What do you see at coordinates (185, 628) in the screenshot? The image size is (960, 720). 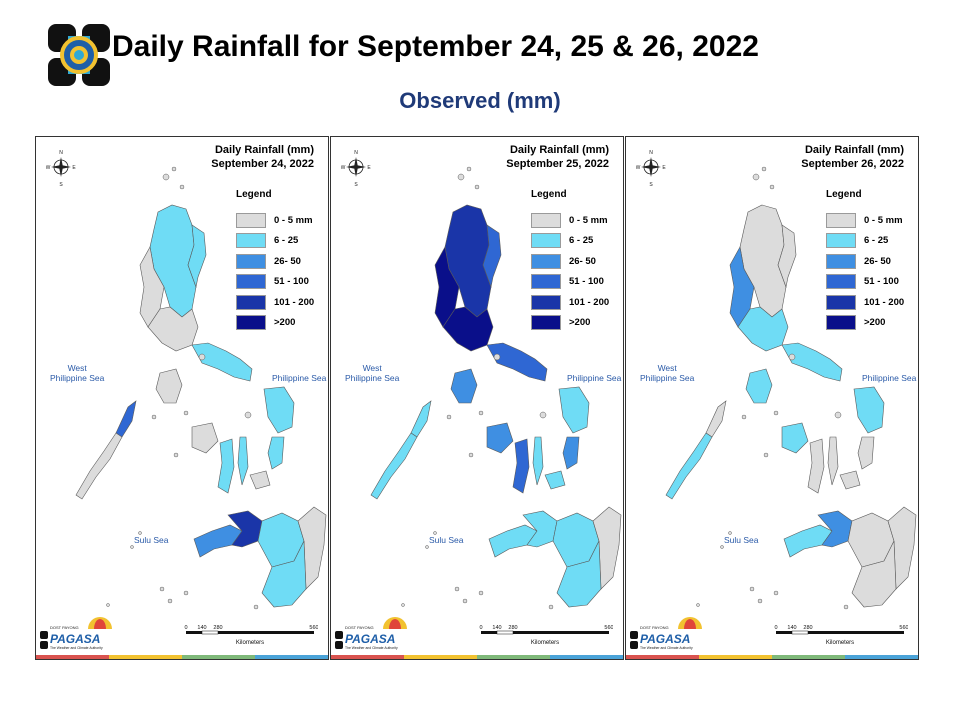 I see `scale-tick-label: 0` at bounding box center [185, 628].